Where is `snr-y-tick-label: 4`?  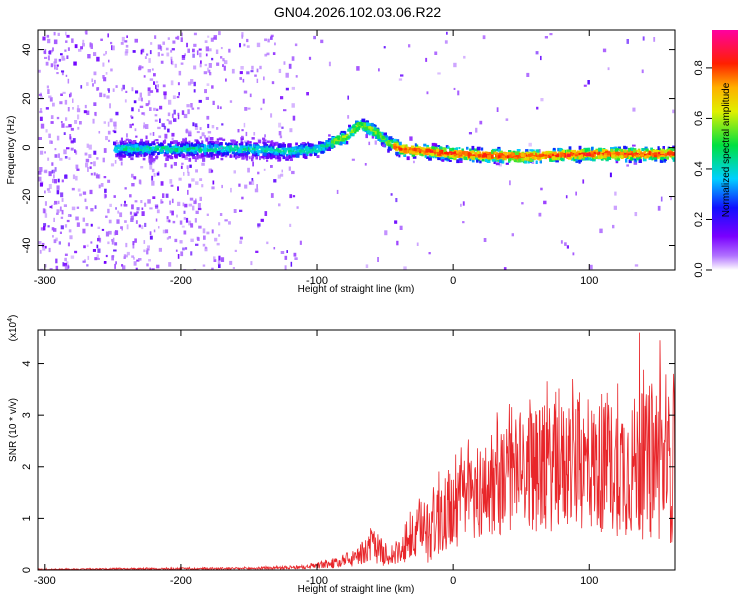
snr-y-tick-label: 4 is located at coordinates (27, 363).